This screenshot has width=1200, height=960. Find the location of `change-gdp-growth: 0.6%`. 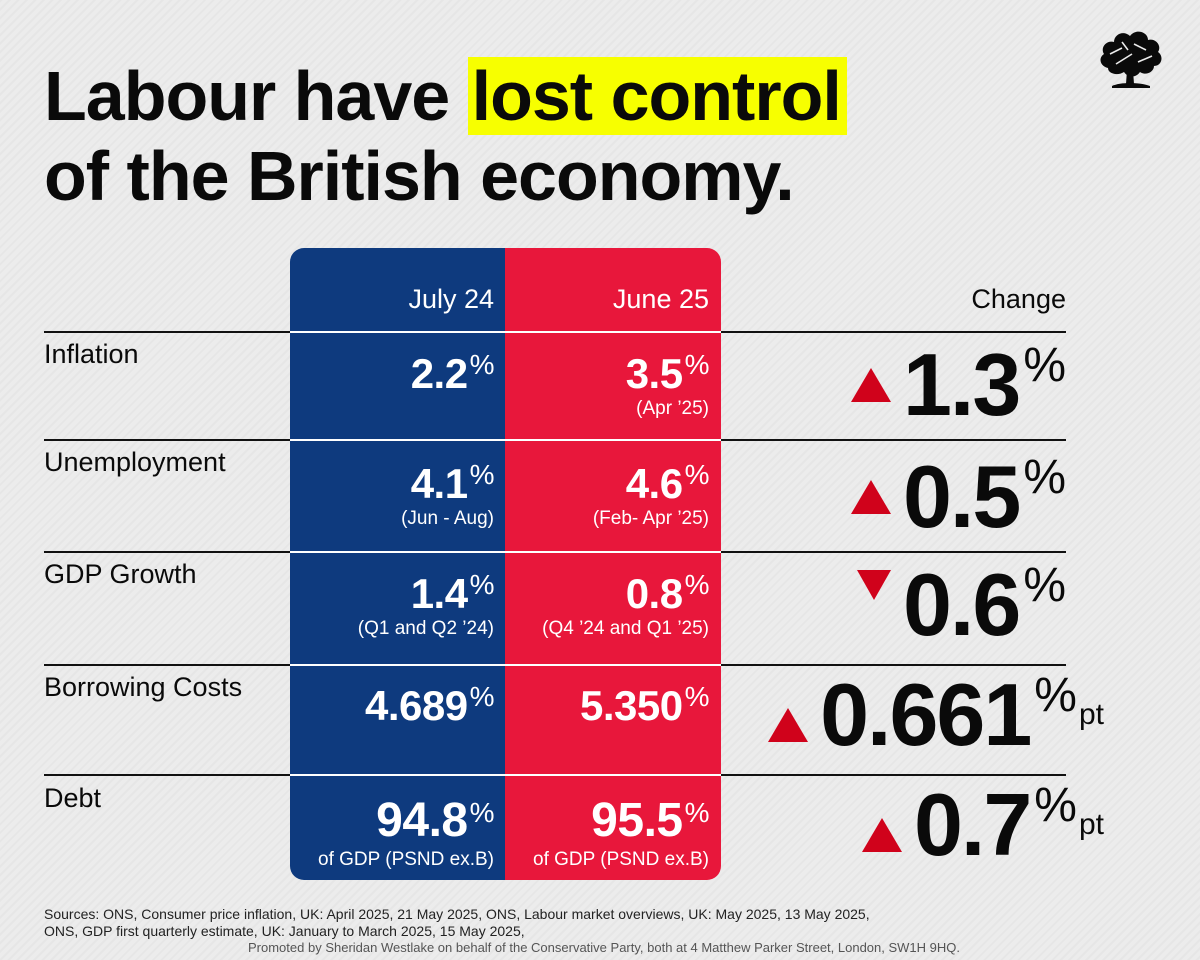

change-gdp-growth: 0.6% is located at coordinates (961, 605).